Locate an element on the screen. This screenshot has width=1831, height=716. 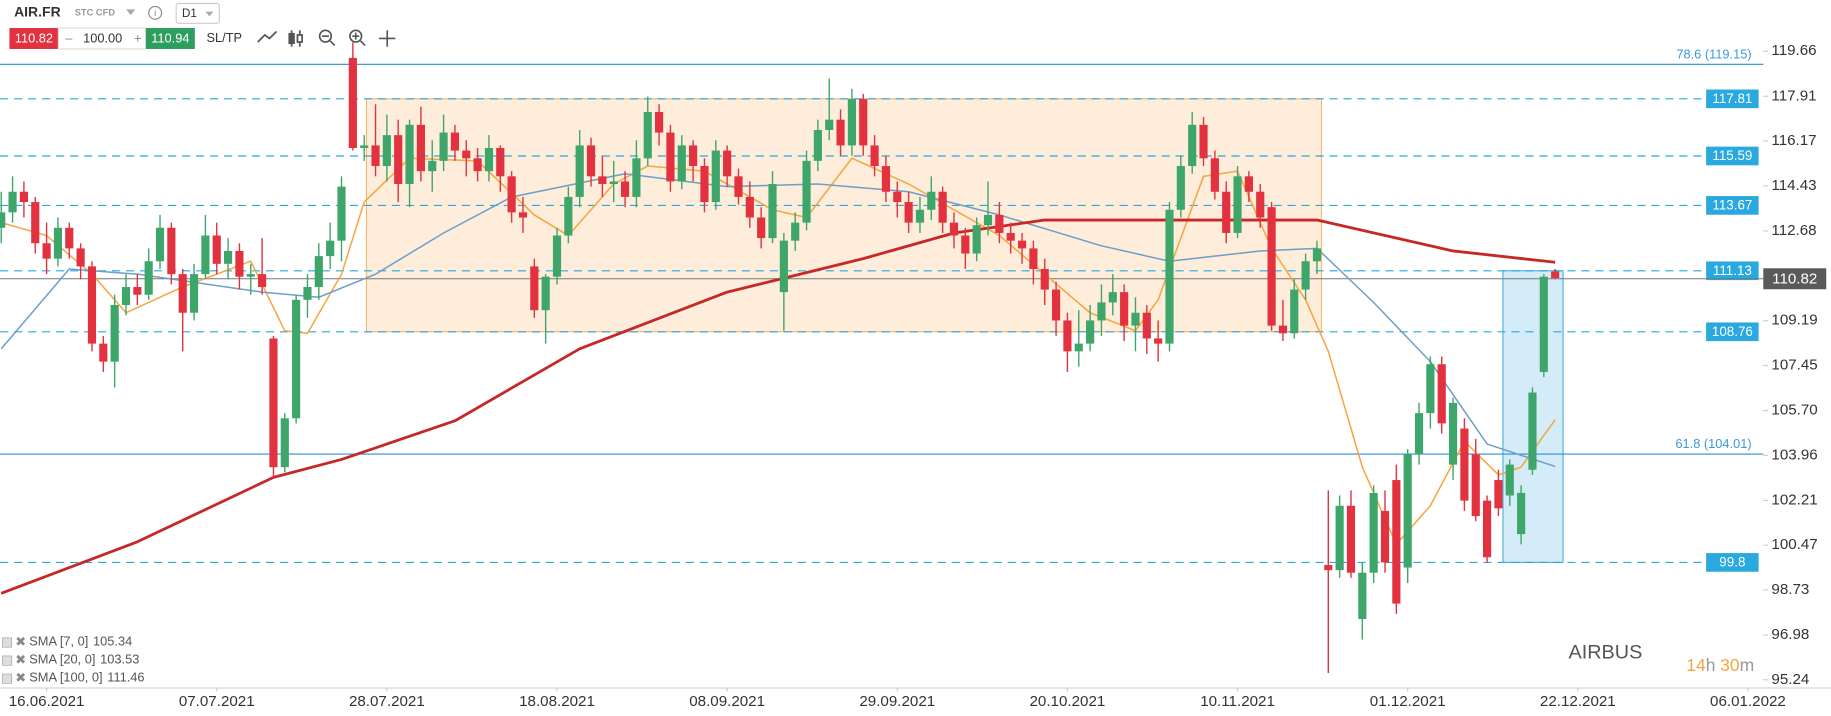
y-tick-label: 100.47 is located at coordinates (1794, 544).